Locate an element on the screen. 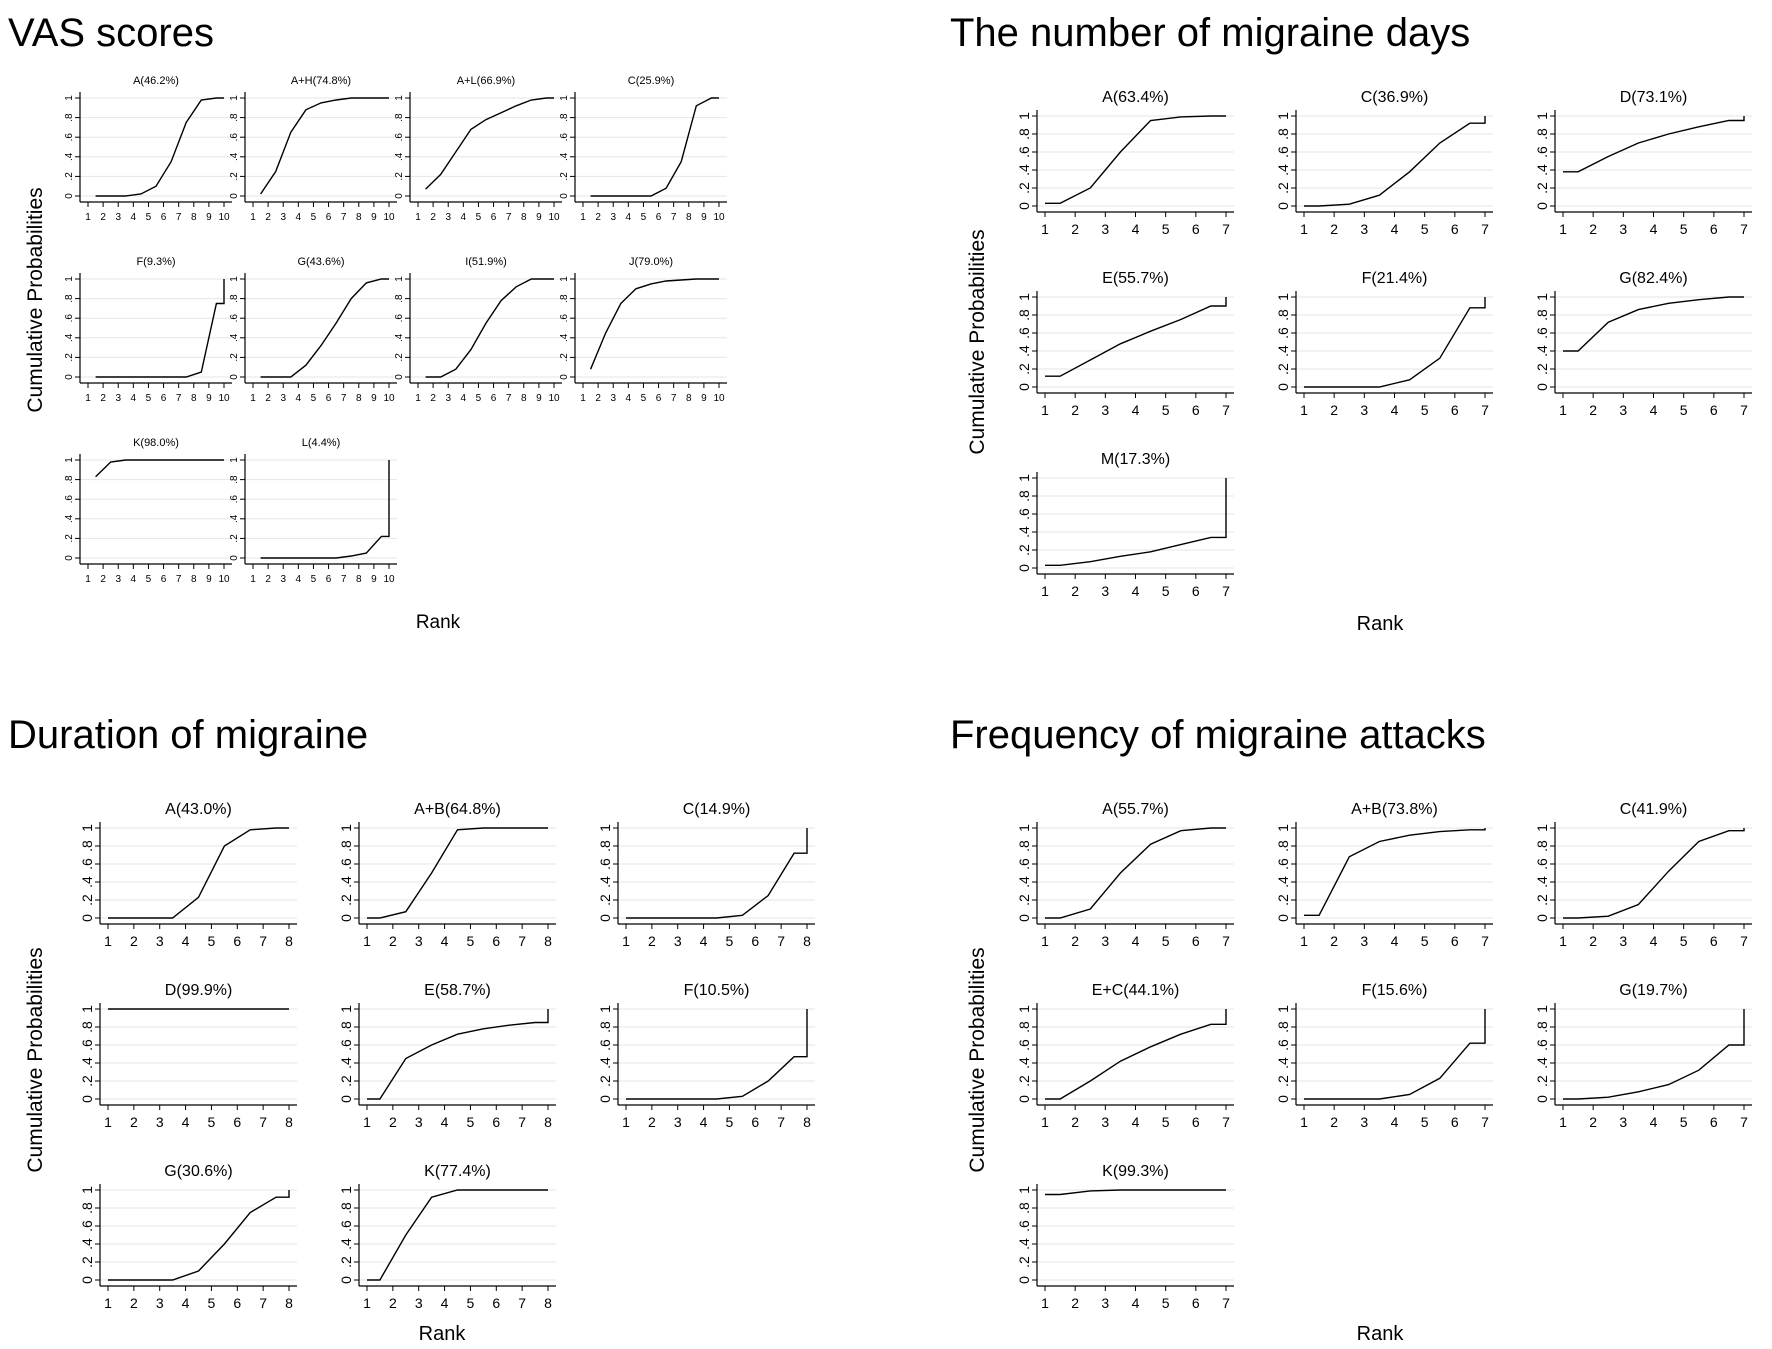 Image resolution: width=1772 pixels, height=1349 pixels. panel-title: C(36.9%) is located at coordinates (1395, 97).